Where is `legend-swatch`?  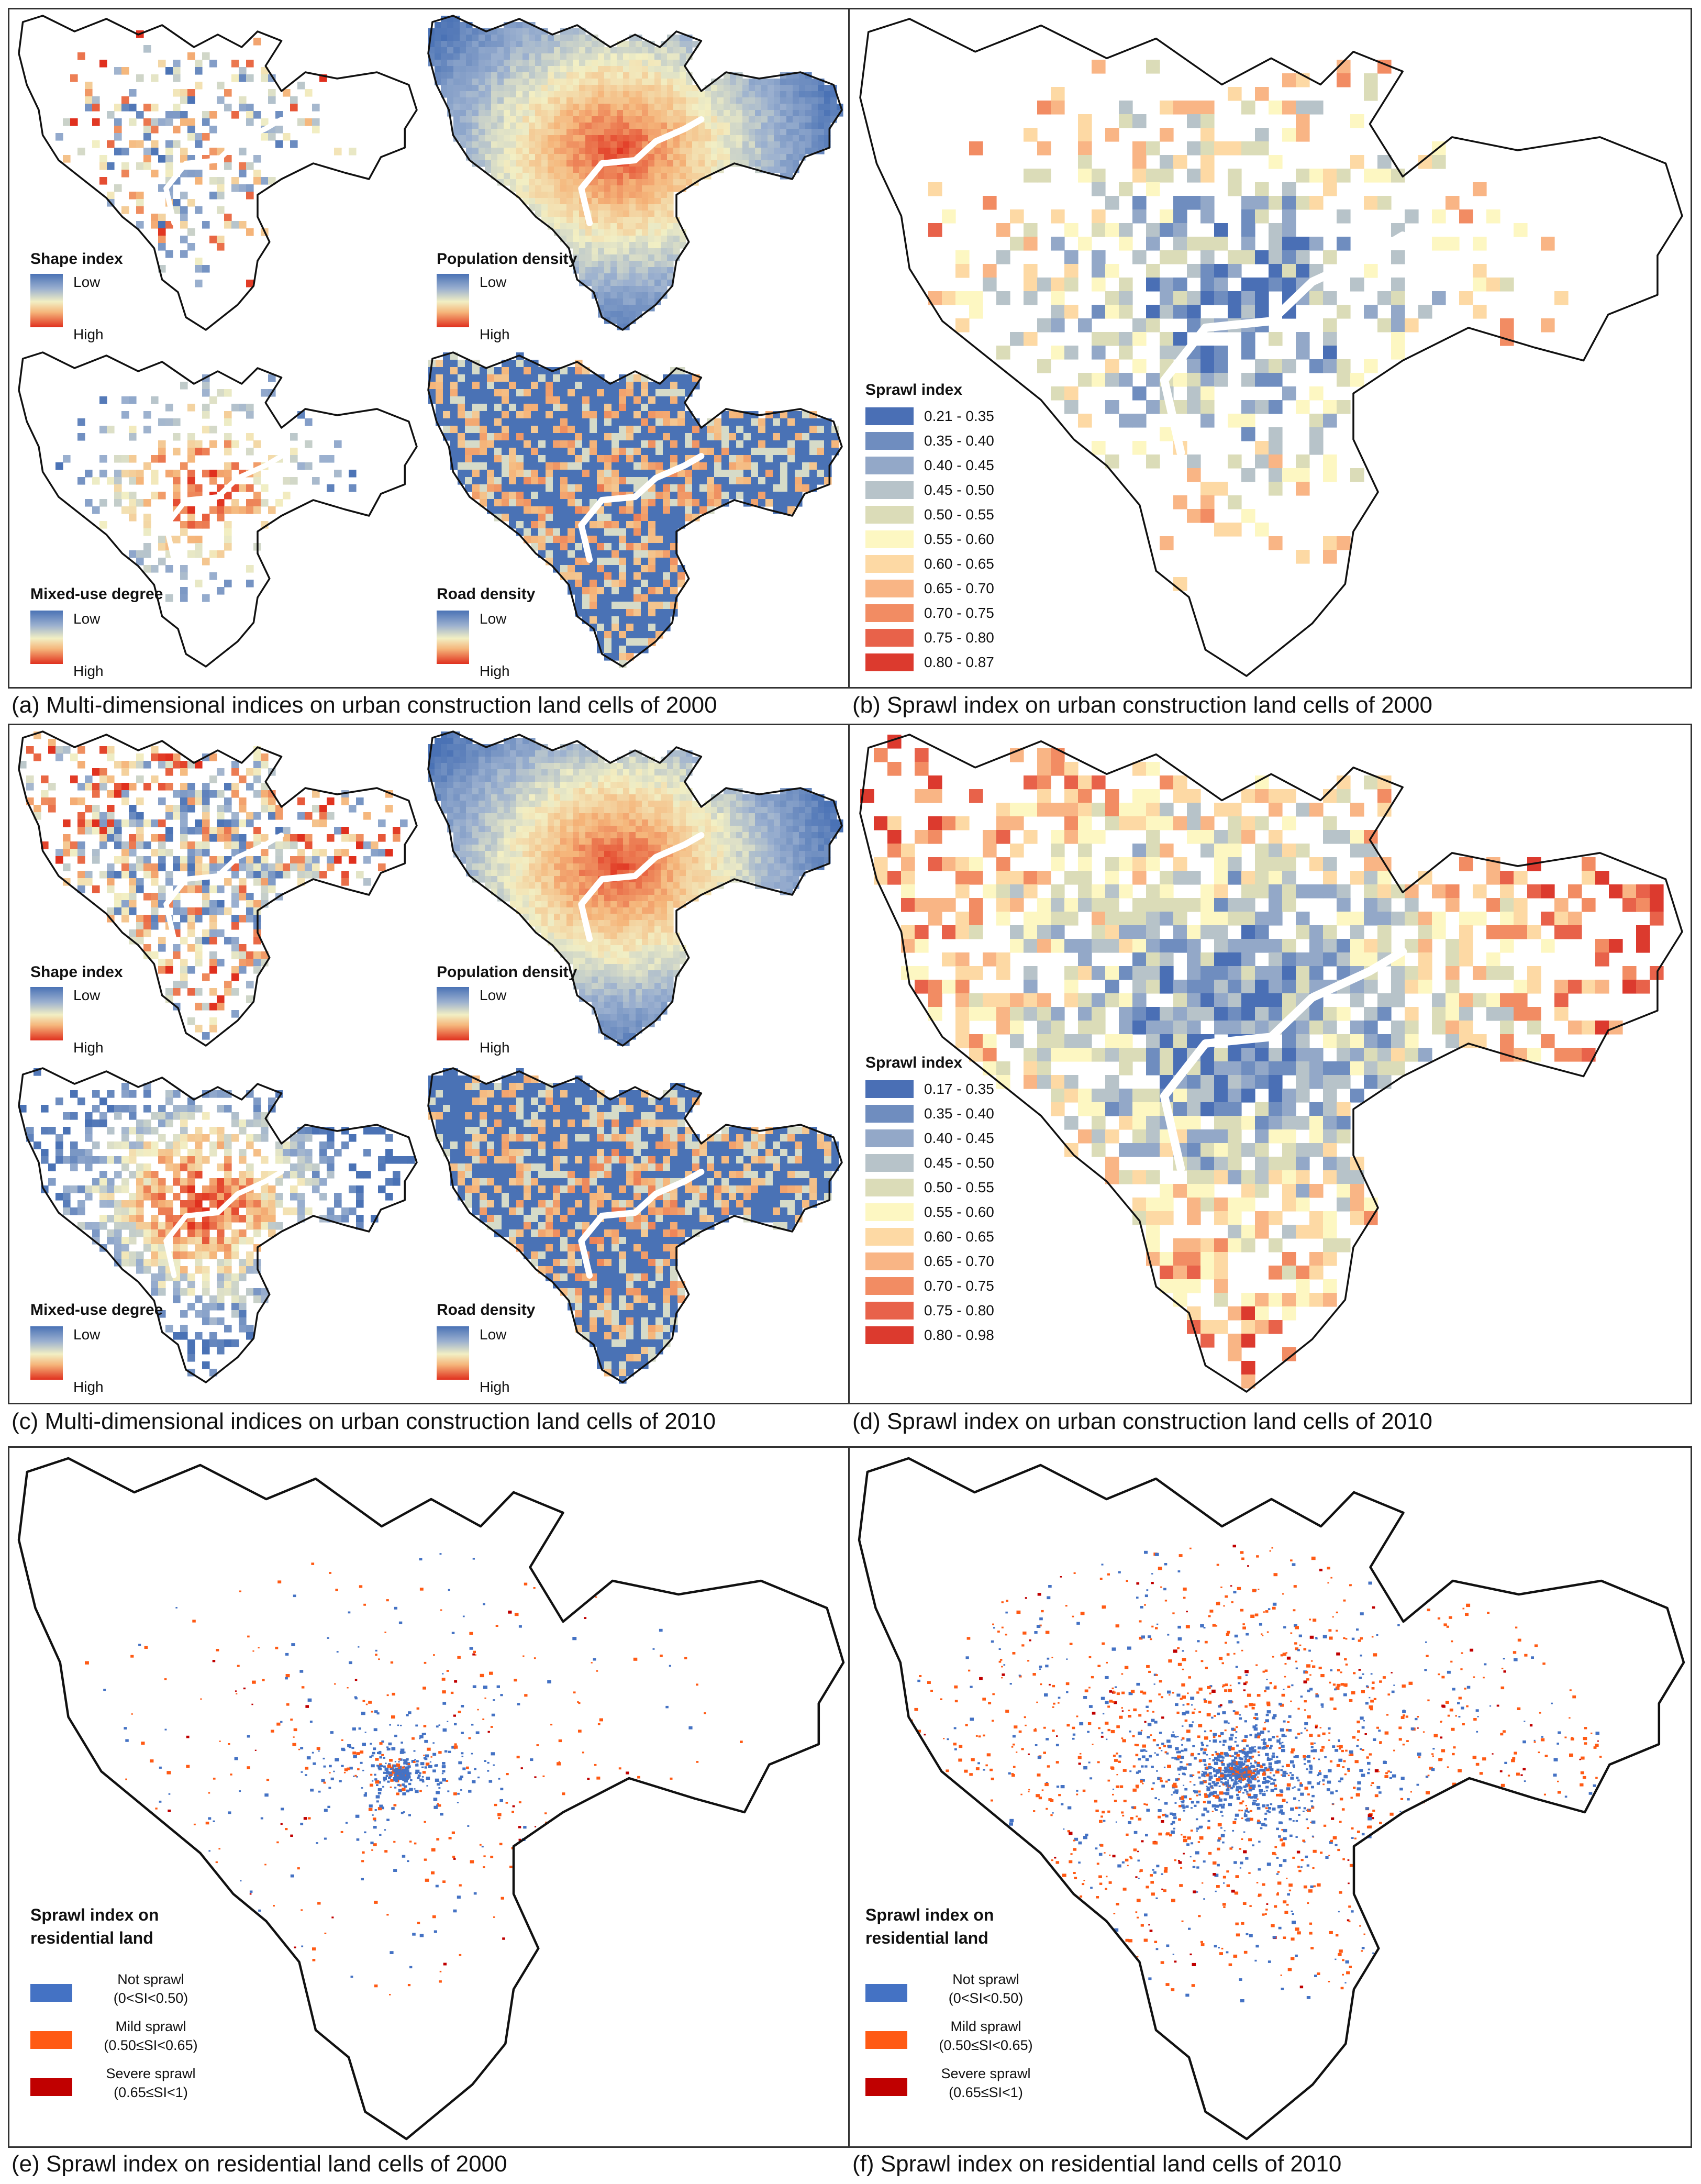 legend-swatch is located at coordinates (889, 515).